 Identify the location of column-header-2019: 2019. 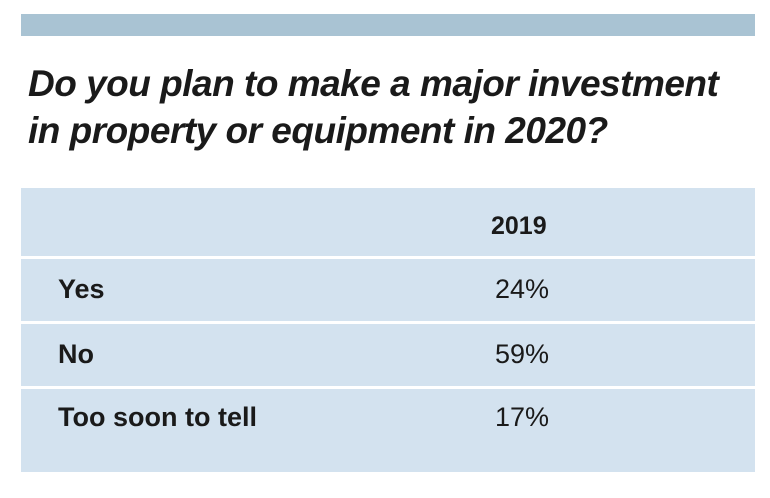
(519, 226).